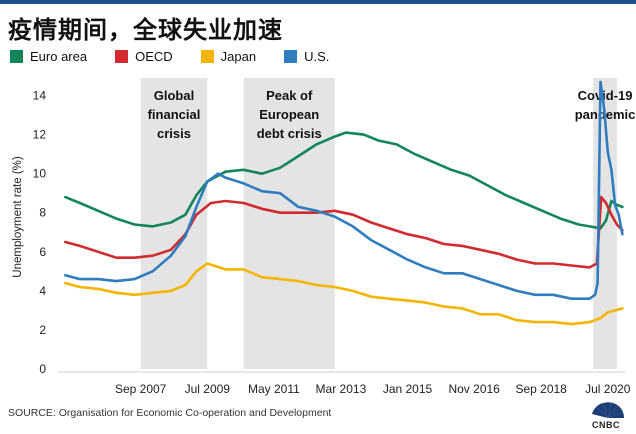 The height and width of the screenshot is (434, 636). Describe the element at coordinates (608, 410) in the screenshot. I see `nbc-peacock-icon` at that location.